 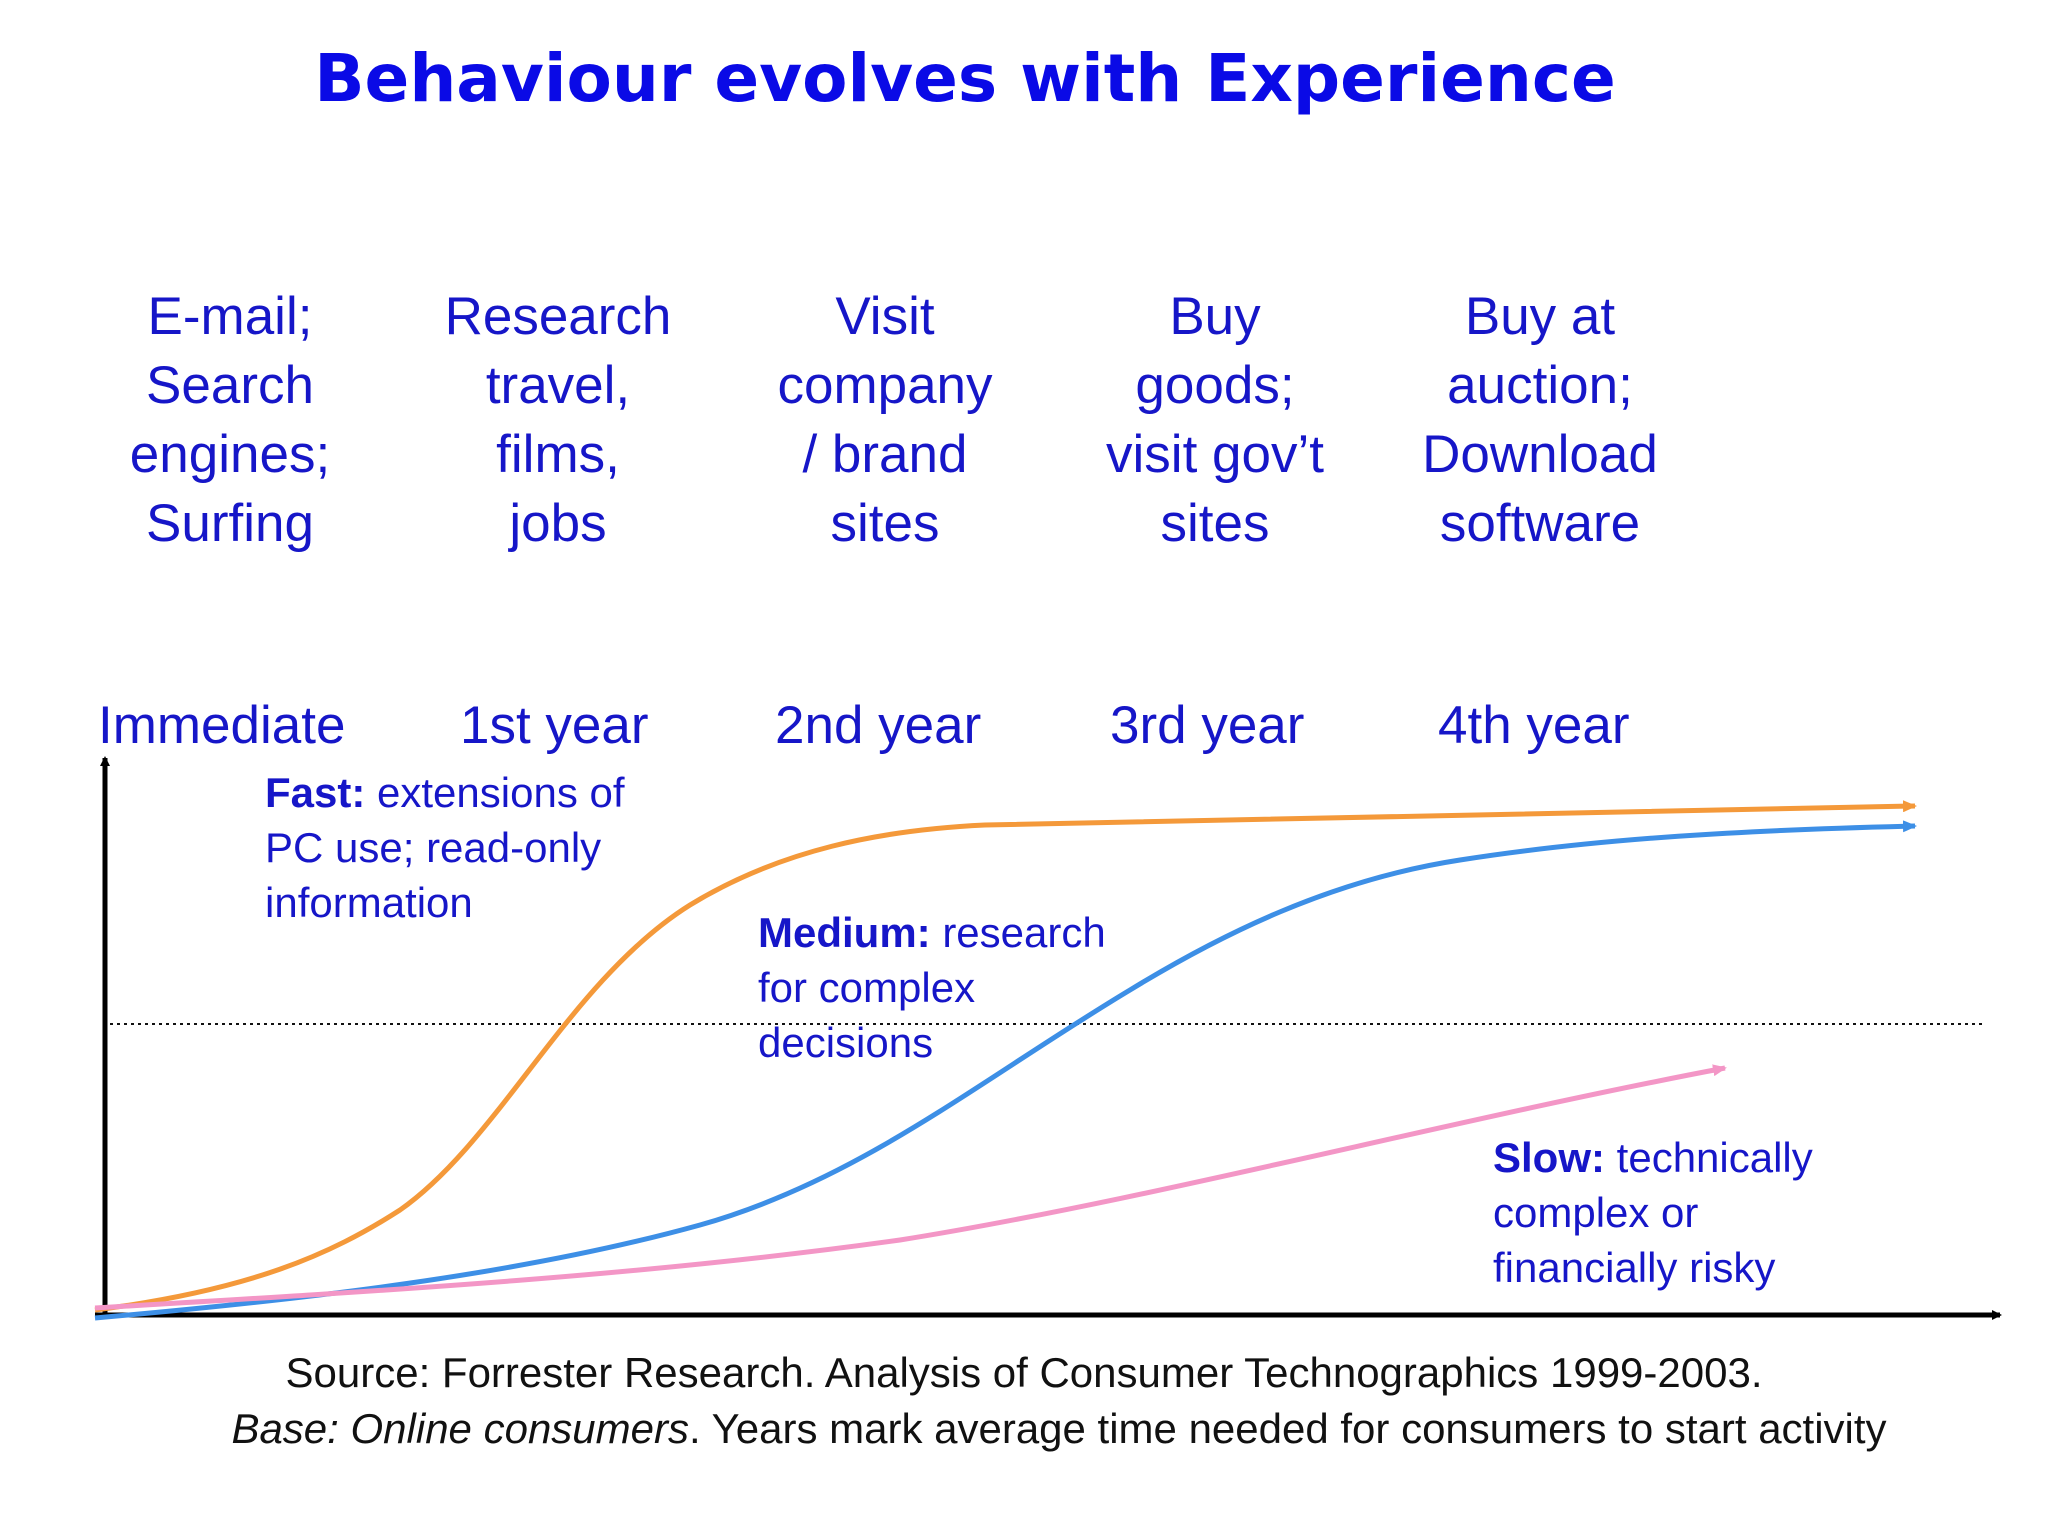 What do you see at coordinates (844, 932) in the screenshot?
I see `medium-label-bold: Medium:` at bounding box center [844, 932].